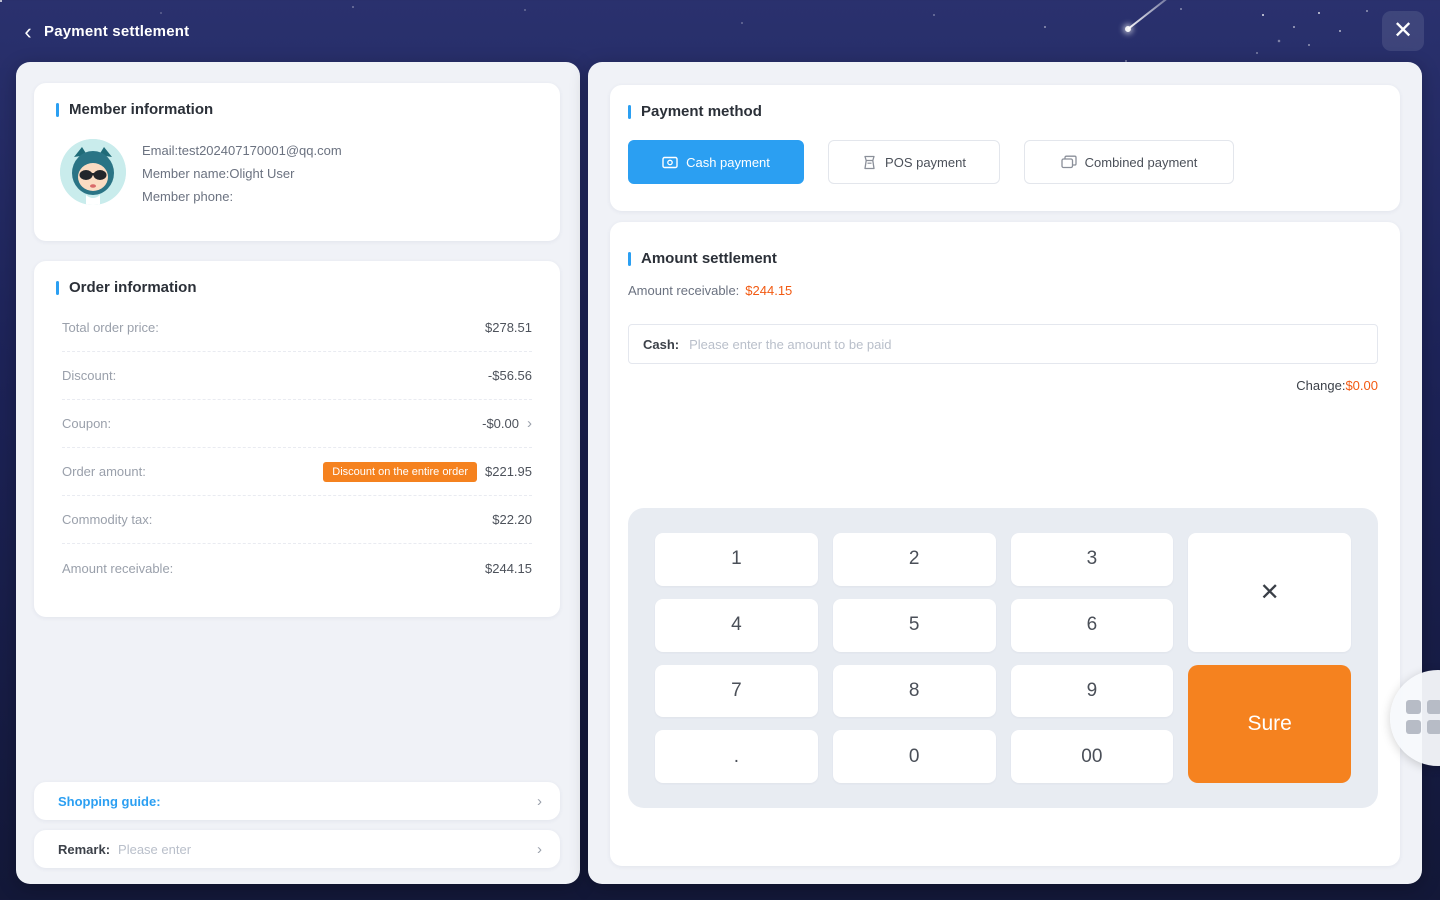 This screenshot has width=1440, height=900. I want to click on amount-receivable-value: $244.15, so click(769, 290).